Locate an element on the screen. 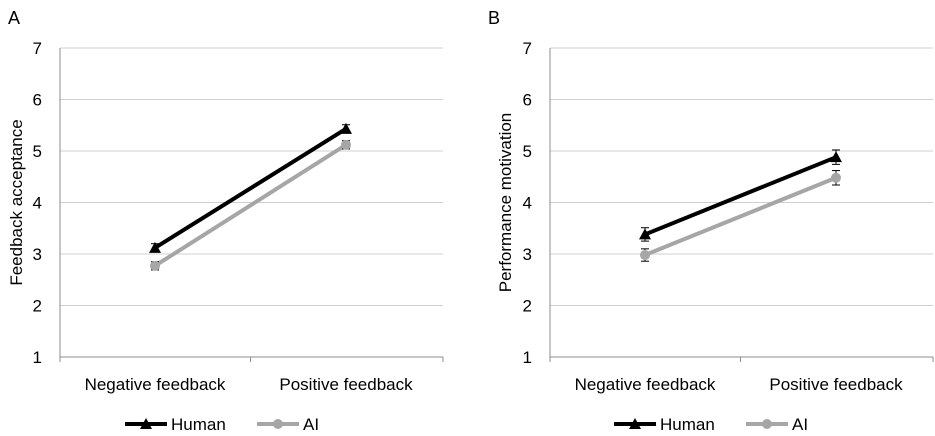 This screenshot has width=935, height=436. panel-label: A is located at coordinates (14, 18).